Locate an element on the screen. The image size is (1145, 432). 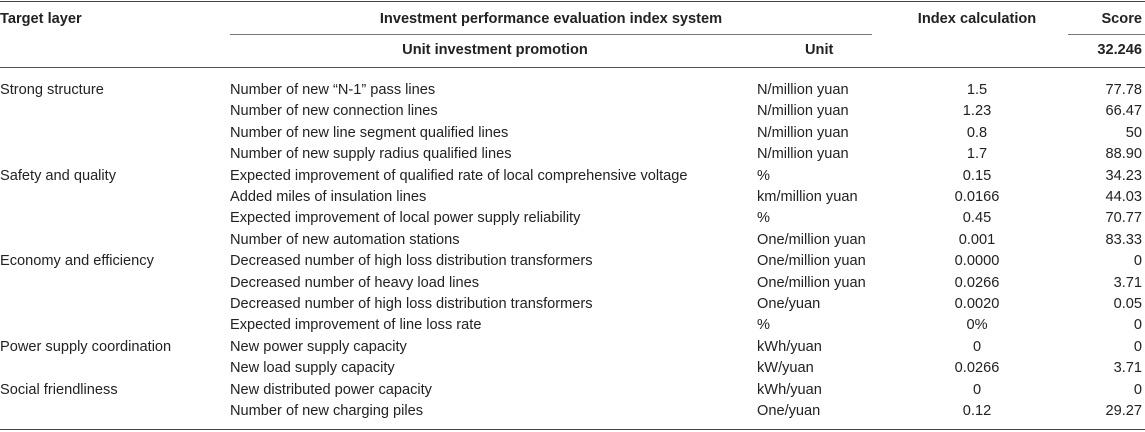
cell-index-calc: 0.8 is located at coordinates (977, 132).